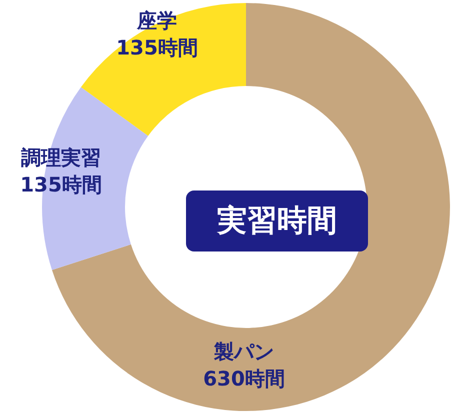 This screenshot has height=413, width=451. Describe the element at coordinates (276, 221) in the screenshot. I see `text: 実習時間` at that location.